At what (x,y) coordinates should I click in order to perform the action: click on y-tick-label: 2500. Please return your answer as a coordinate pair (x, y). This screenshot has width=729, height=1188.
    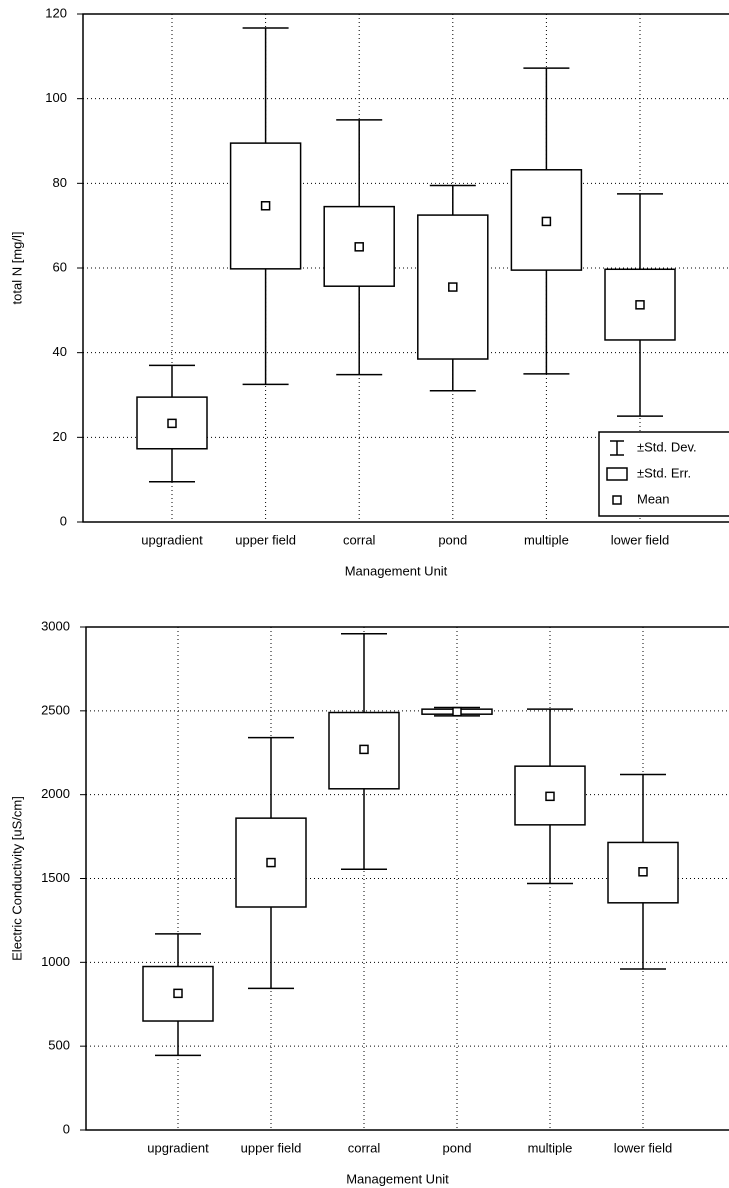
    Looking at the image, I should click on (55, 709).